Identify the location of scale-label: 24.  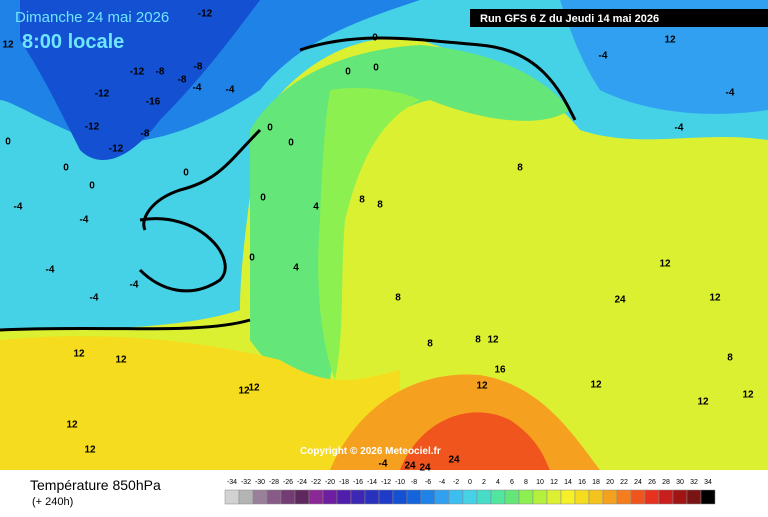
(638, 482).